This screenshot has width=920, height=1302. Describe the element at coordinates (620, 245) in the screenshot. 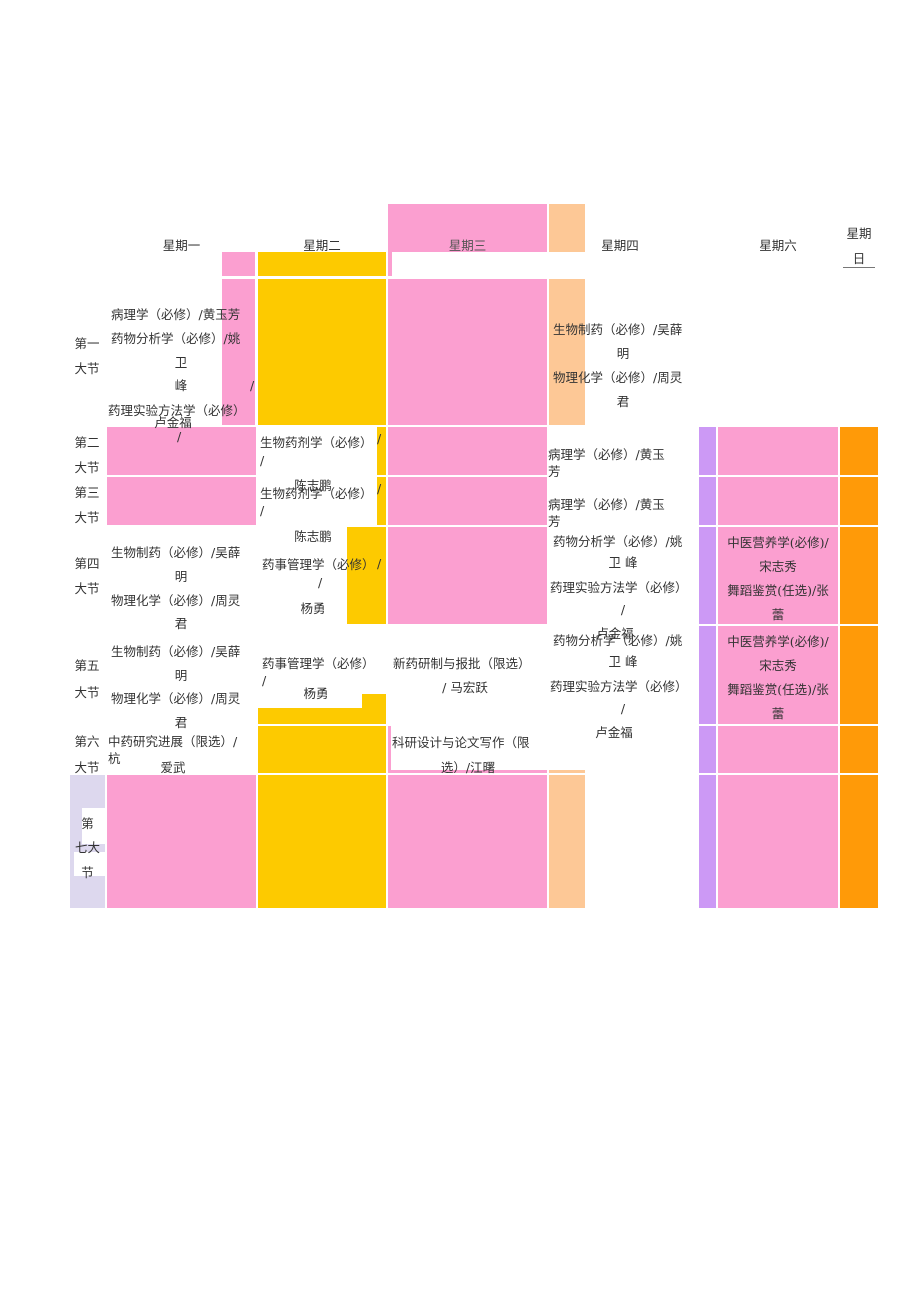

I see `header-thursday: 星期四` at that location.